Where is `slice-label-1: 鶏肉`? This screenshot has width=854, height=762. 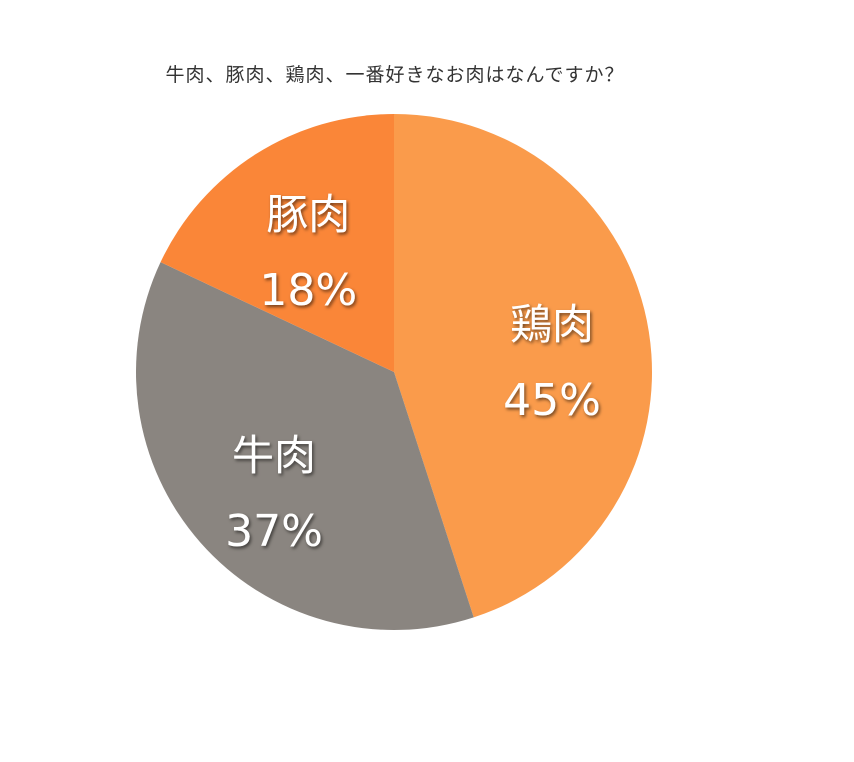 slice-label-1: 鶏肉 is located at coordinates (552, 324).